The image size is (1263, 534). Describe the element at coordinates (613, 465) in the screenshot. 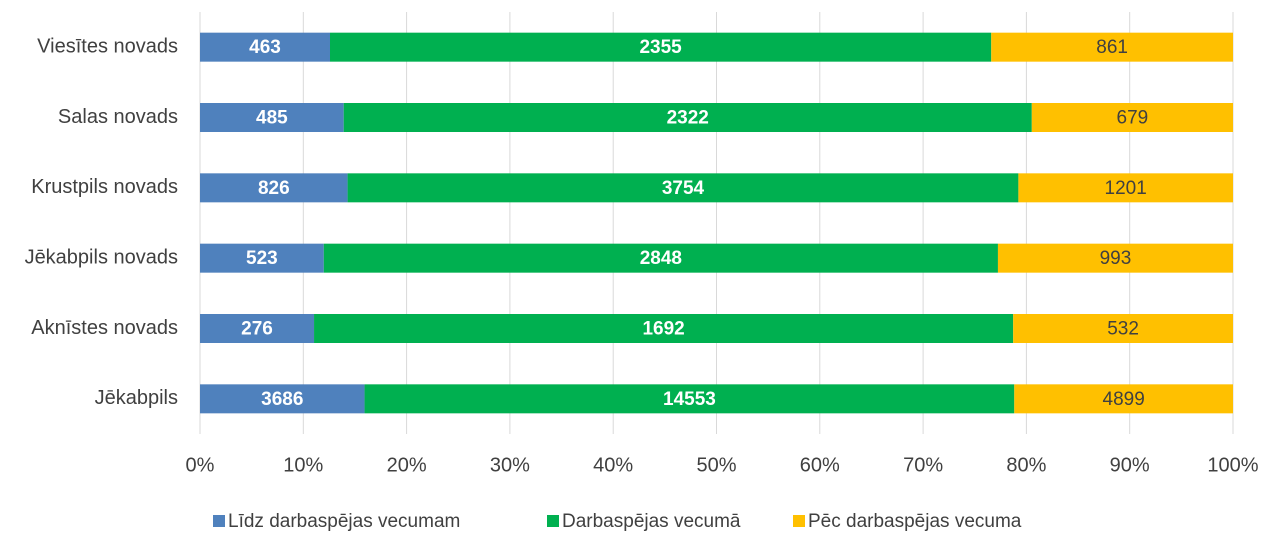

I see `x-tick-label: 40%` at that location.